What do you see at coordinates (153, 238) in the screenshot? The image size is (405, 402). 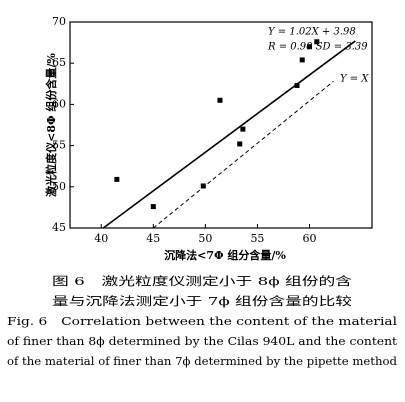 I see `x-tick-label: 45` at bounding box center [153, 238].